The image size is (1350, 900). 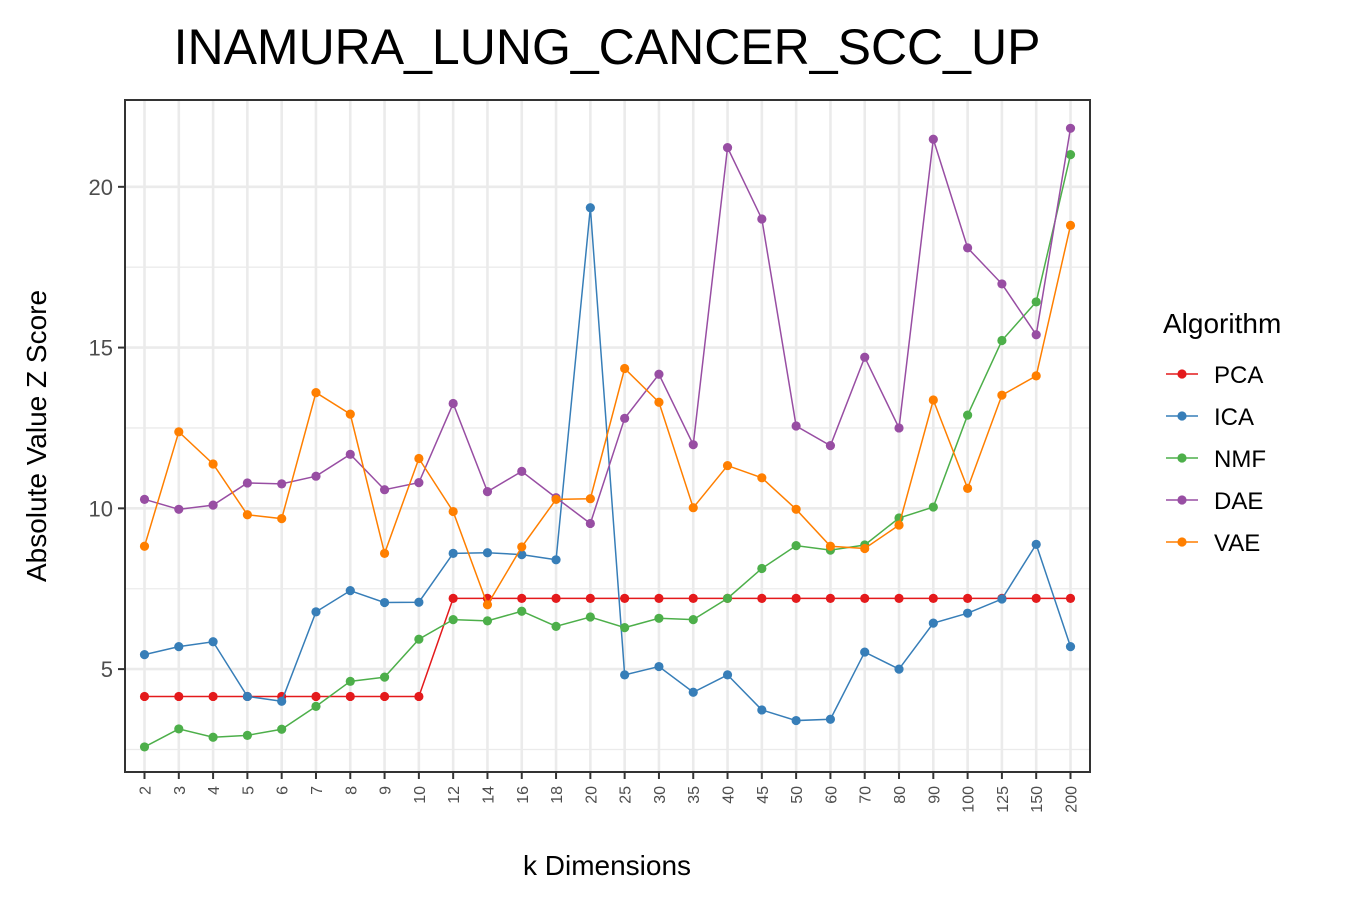 What do you see at coordinates (1237, 543) in the screenshot?
I see `legend-label: VAE` at bounding box center [1237, 543].